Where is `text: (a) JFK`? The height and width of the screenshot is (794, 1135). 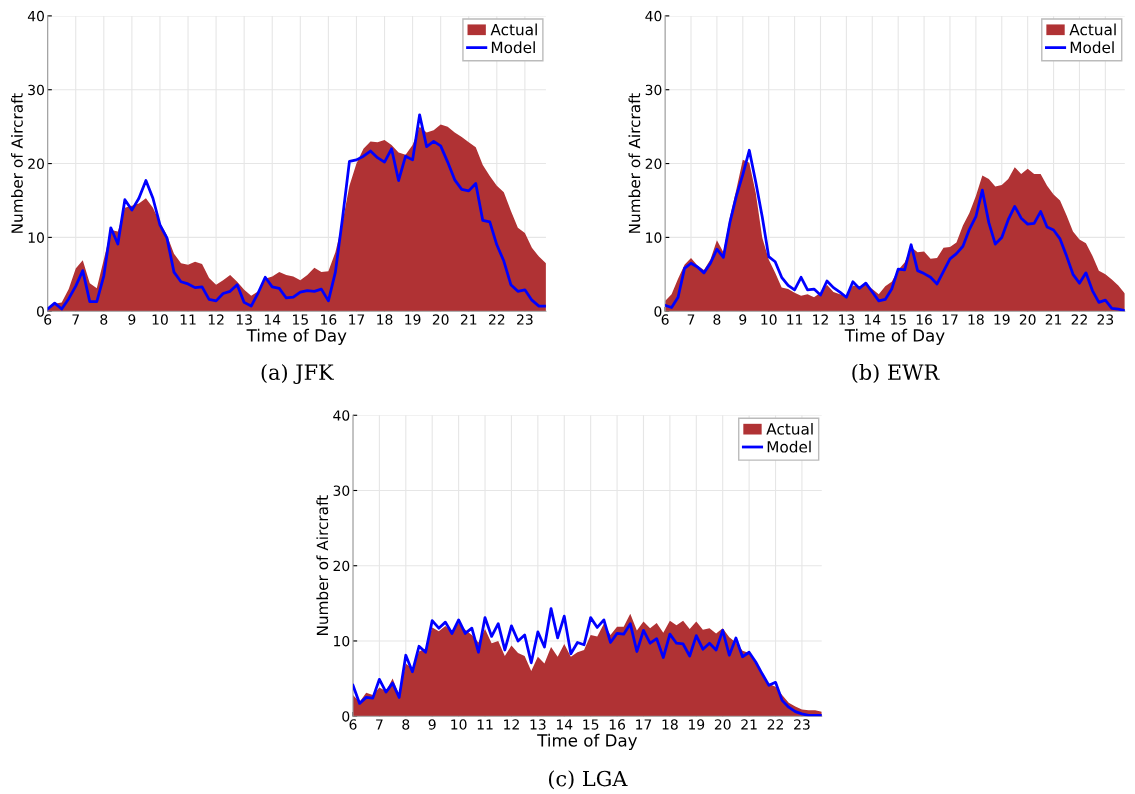
text: (a) JFK is located at coordinates (297, 374).